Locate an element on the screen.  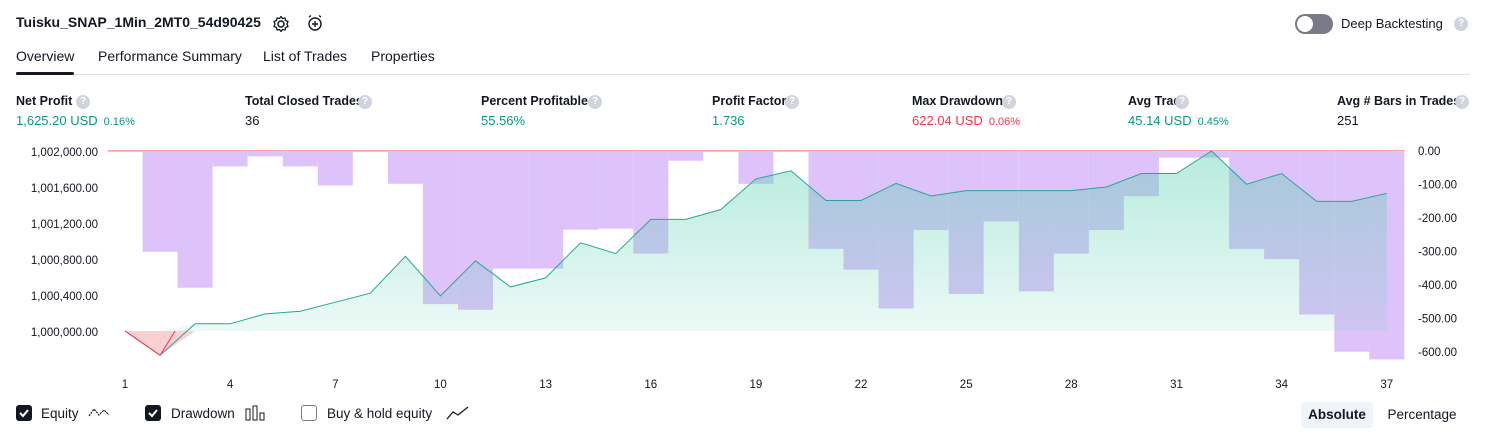
y-right-tick-label: -600.00 is located at coordinates (1437, 353).